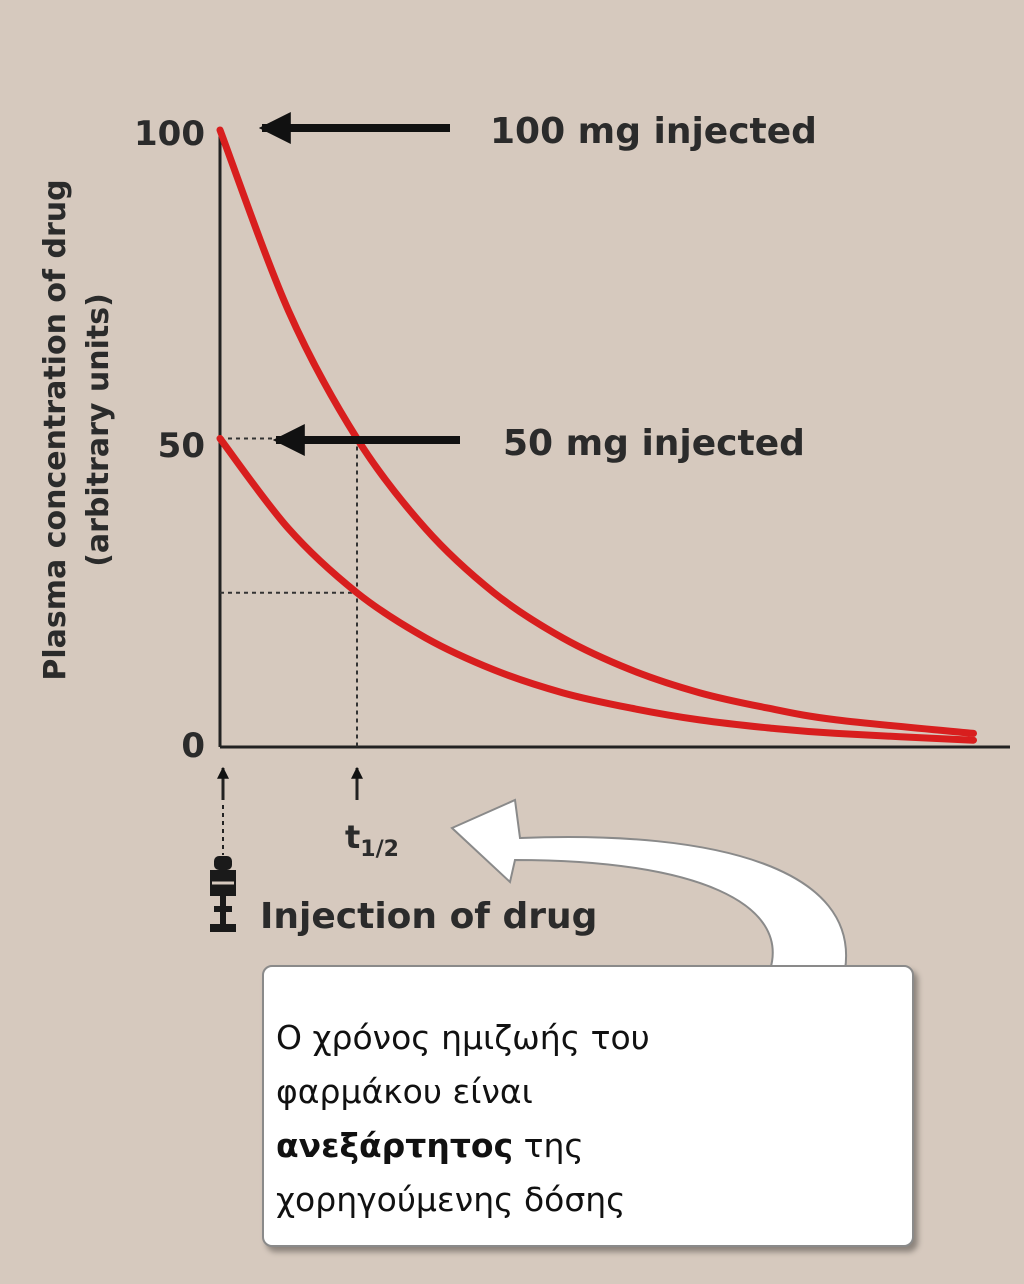 Image resolution: width=1024 pixels, height=1284 pixels. I want to click on half-life-t: t, so click(352, 837).